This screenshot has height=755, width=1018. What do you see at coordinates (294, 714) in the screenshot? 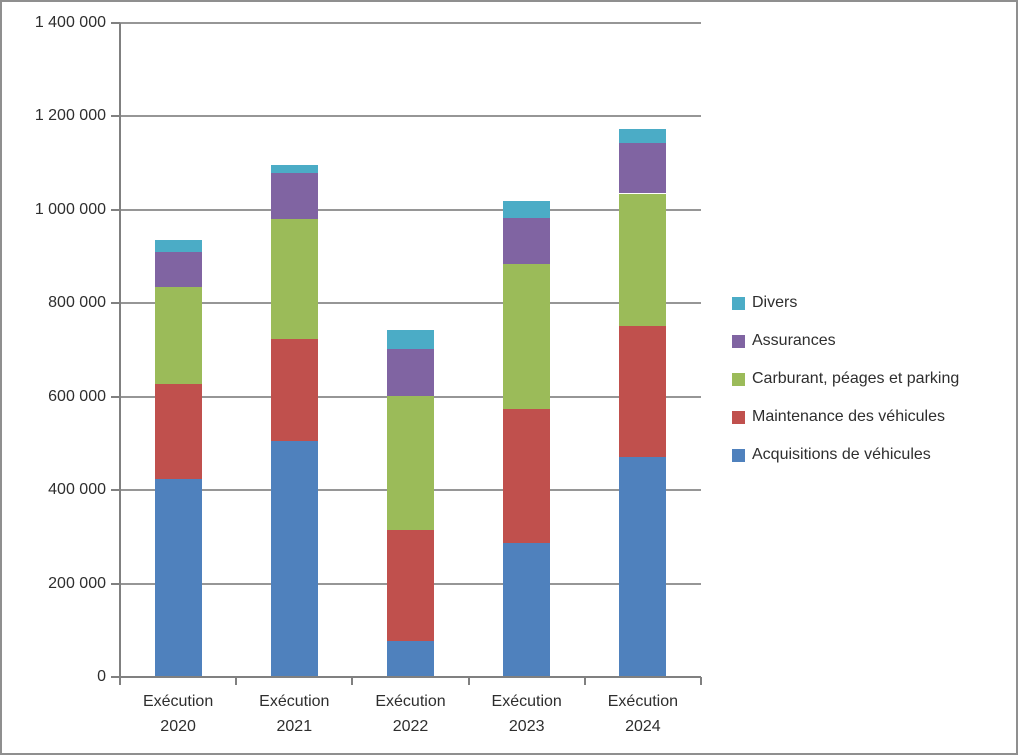
I see `x-axis-label-execution-2021: Exécution 2021` at bounding box center [294, 714].